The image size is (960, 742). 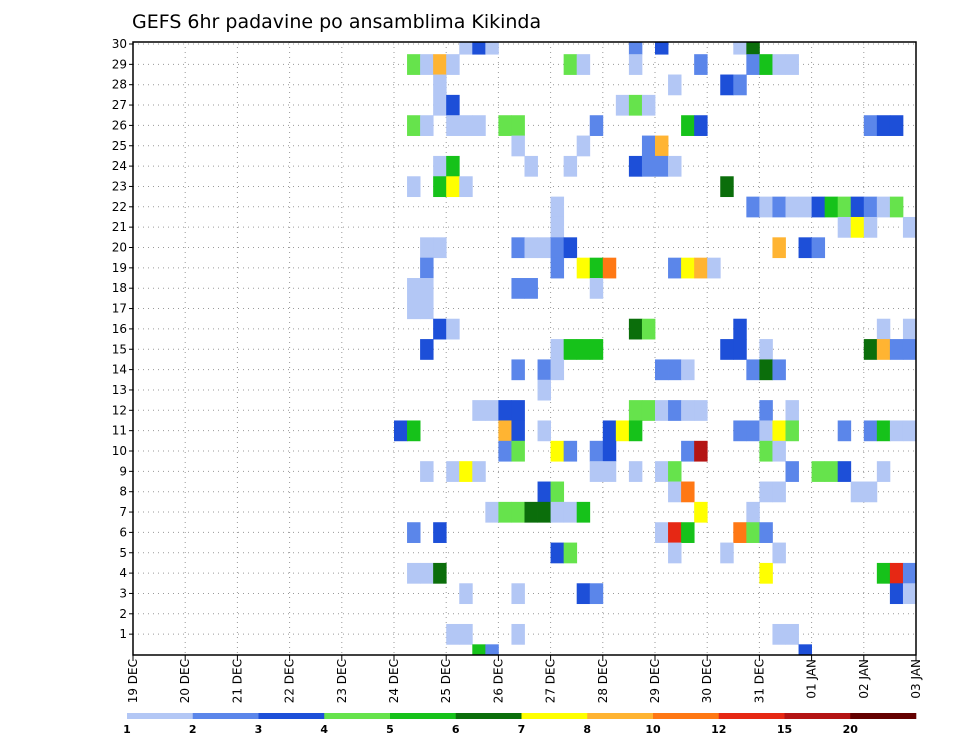 I want to click on y-tick-label: 12, so click(x=119, y=410).